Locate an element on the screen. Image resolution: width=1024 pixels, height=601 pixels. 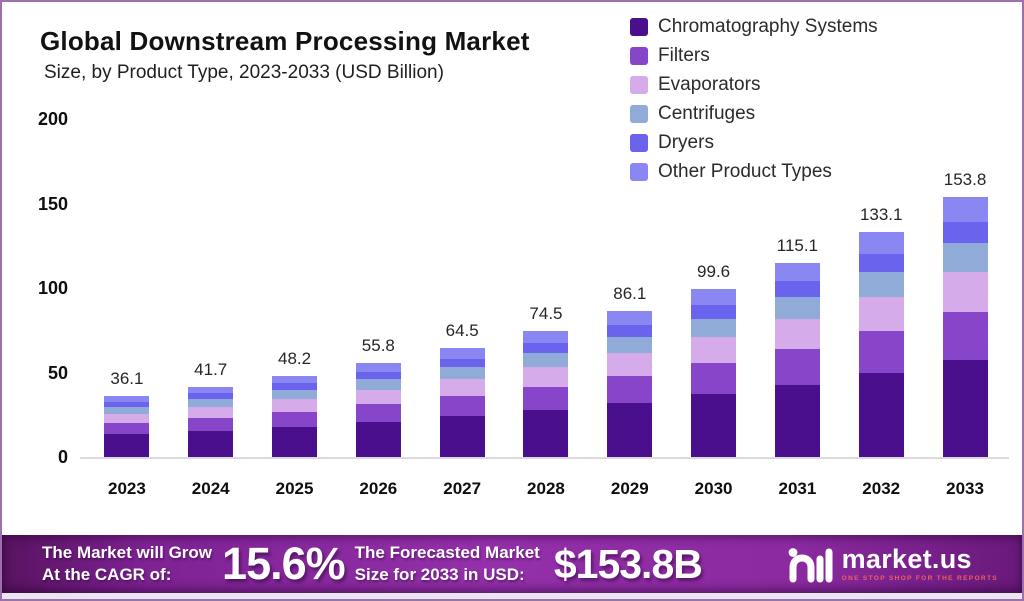
brand-block: market.us ONE STOP SHOP FOR THE REPORTS is located at coordinates (892, 563).